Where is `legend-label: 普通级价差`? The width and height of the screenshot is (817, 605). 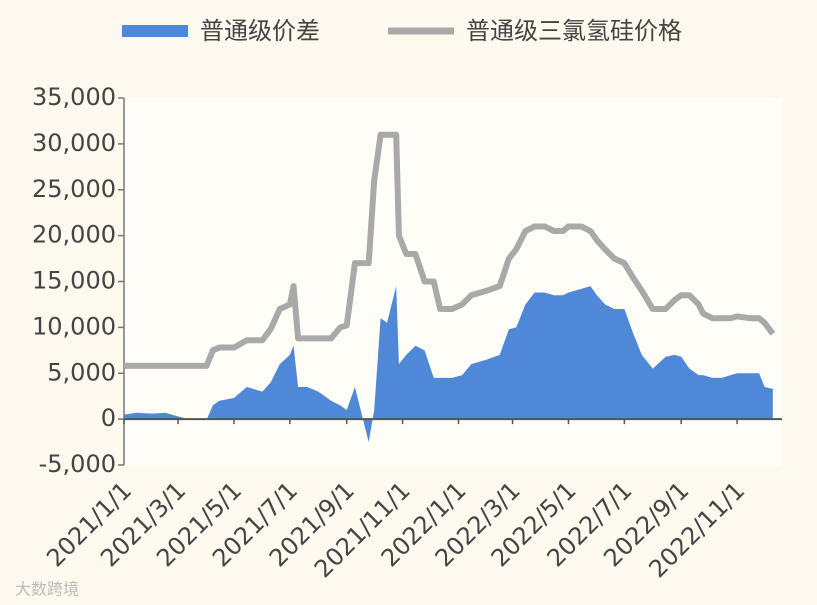
legend-label: 普通级价差 is located at coordinates (260, 31).